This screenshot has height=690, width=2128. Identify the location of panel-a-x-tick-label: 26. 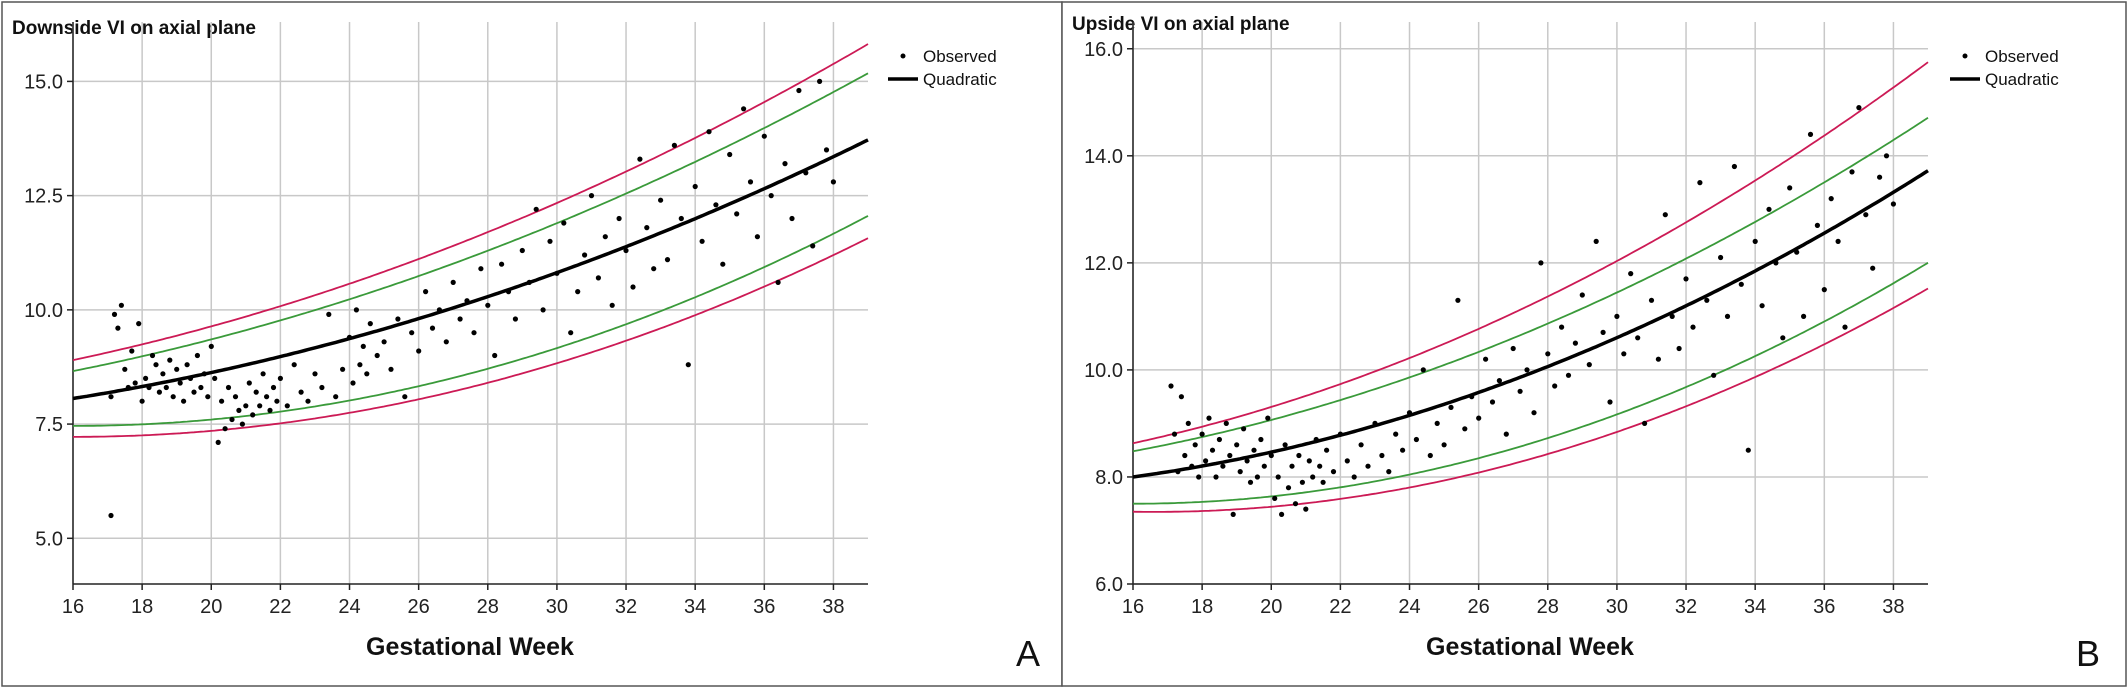
(419, 607).